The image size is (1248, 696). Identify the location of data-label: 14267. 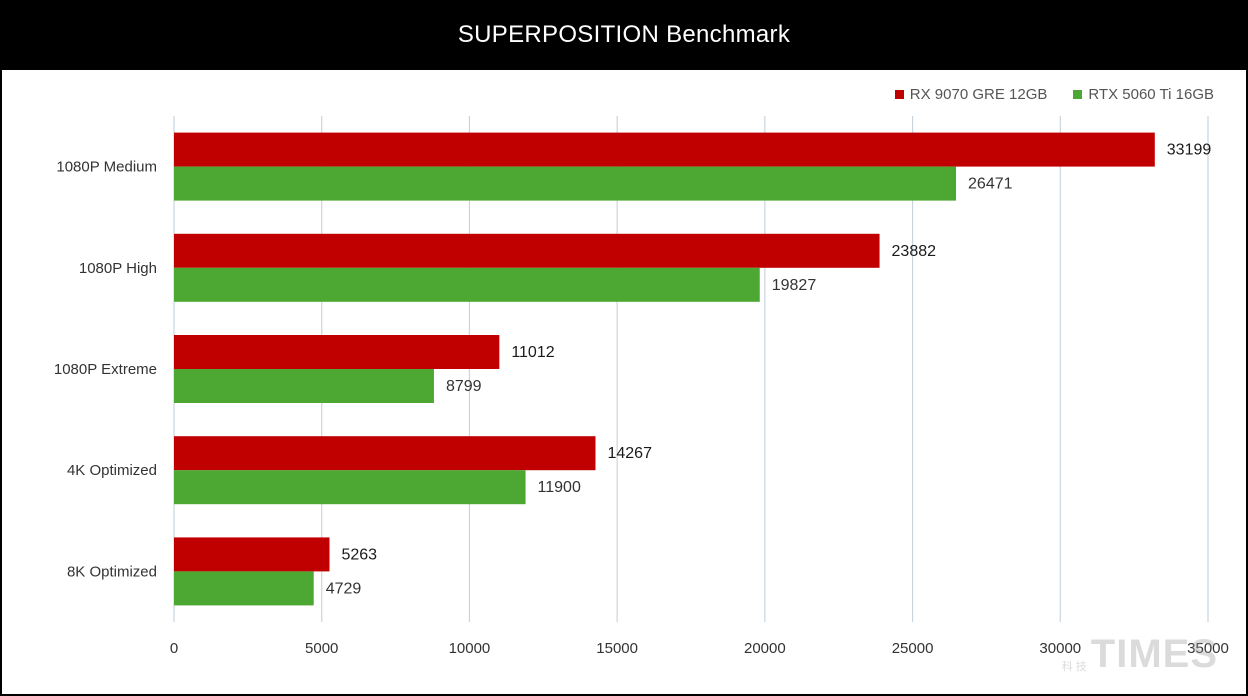
(629, 453).